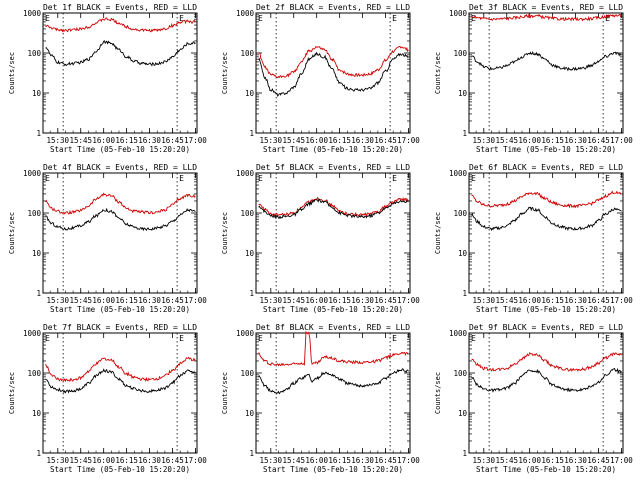 This screenshot has width=640, height=480. I want to click on panel-title: Det 9f BLACK = Events, RED = LLD, so click(546, 327).